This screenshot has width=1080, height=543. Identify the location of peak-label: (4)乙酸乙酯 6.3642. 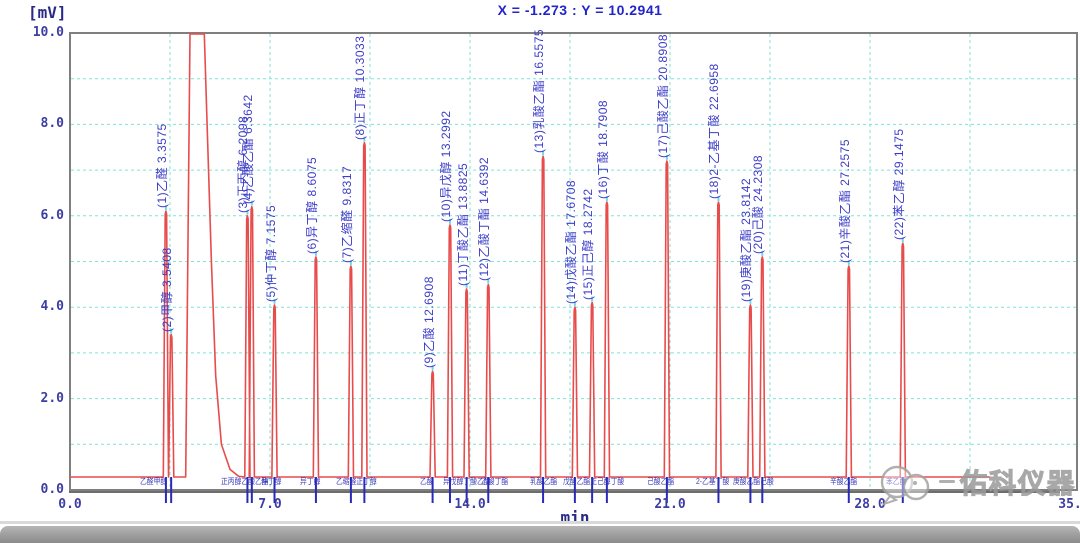
(247, 148).